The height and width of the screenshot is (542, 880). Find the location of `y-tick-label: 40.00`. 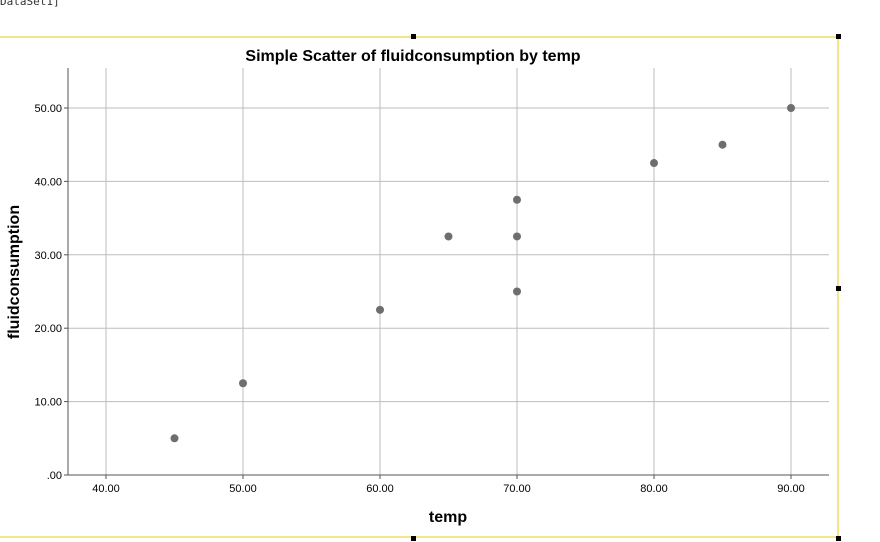

y-tick-label: 40.00 is located at coordinates (48, 182).